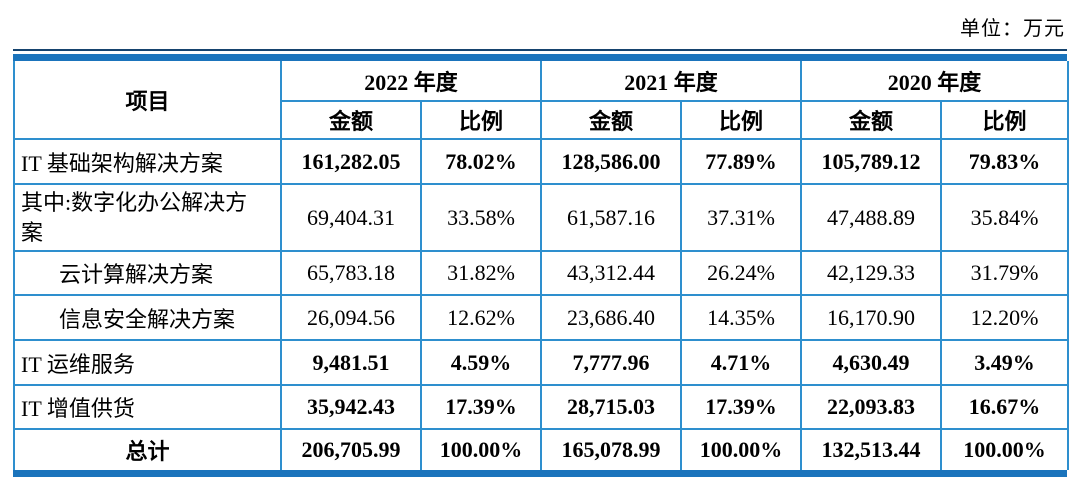  I want to click on row-label: 云计算解决方案, so click(147, 273).